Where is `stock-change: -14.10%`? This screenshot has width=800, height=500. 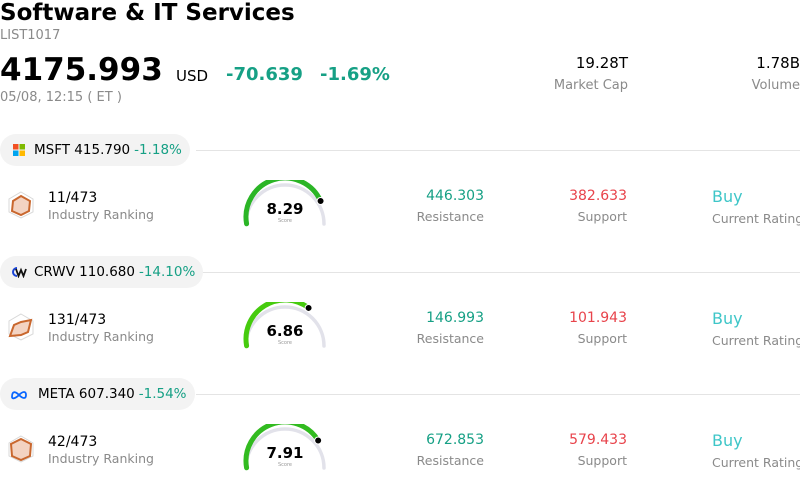
stock-change: -14.10% is located at coordinates (167, 272).